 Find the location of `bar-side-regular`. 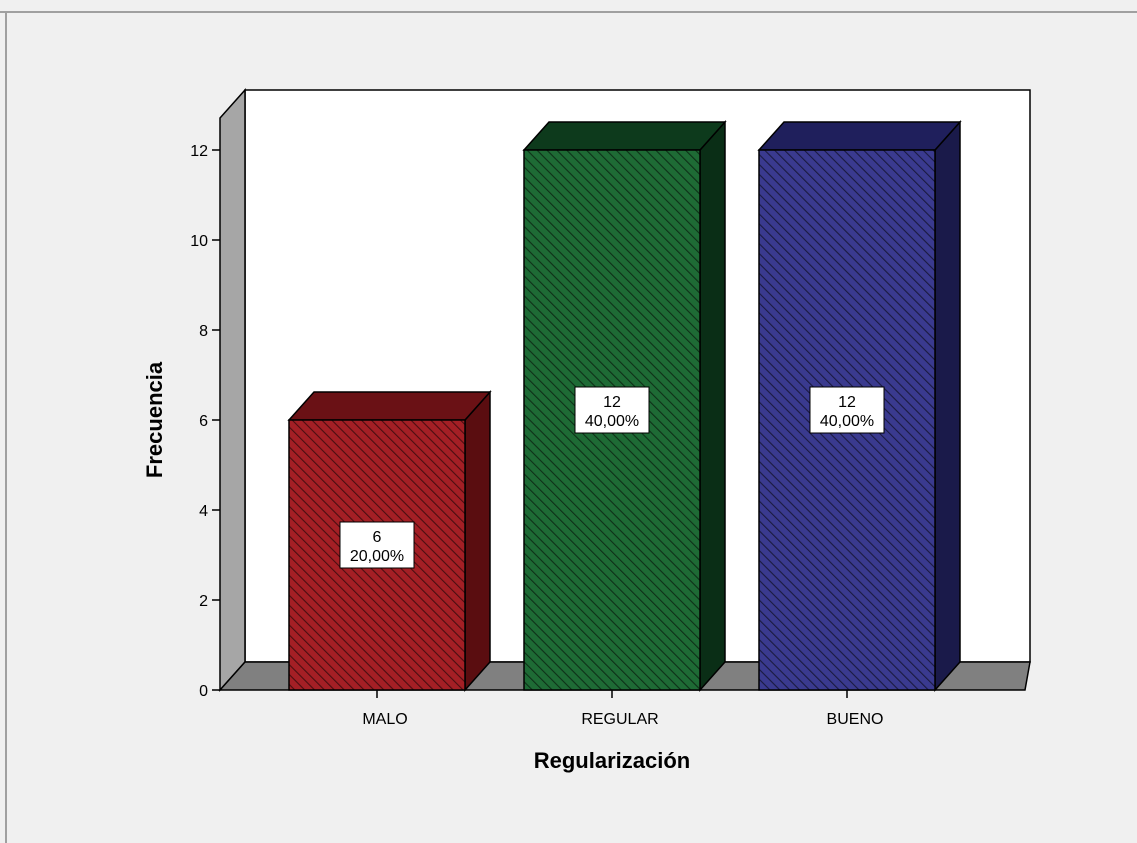

bar-side-regular is located at coordinates (712, 406).